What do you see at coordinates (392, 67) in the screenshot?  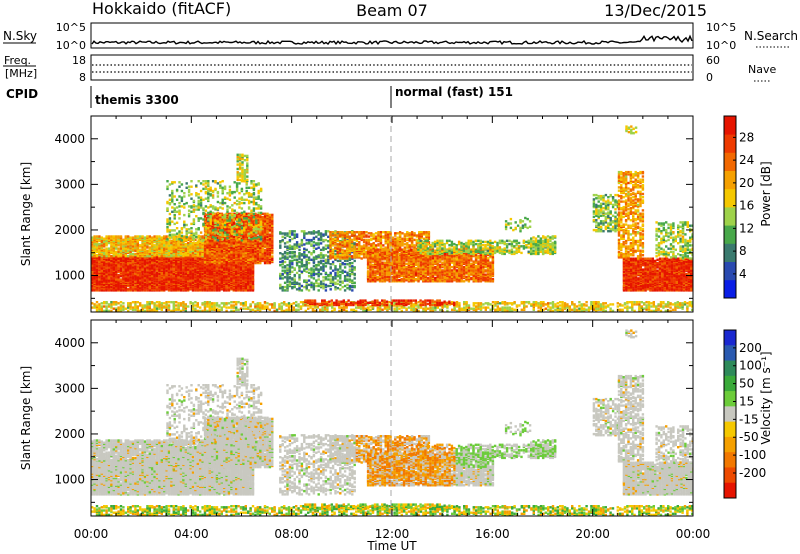 I see `freq-panel-frame` at bounding box center [392, 67].